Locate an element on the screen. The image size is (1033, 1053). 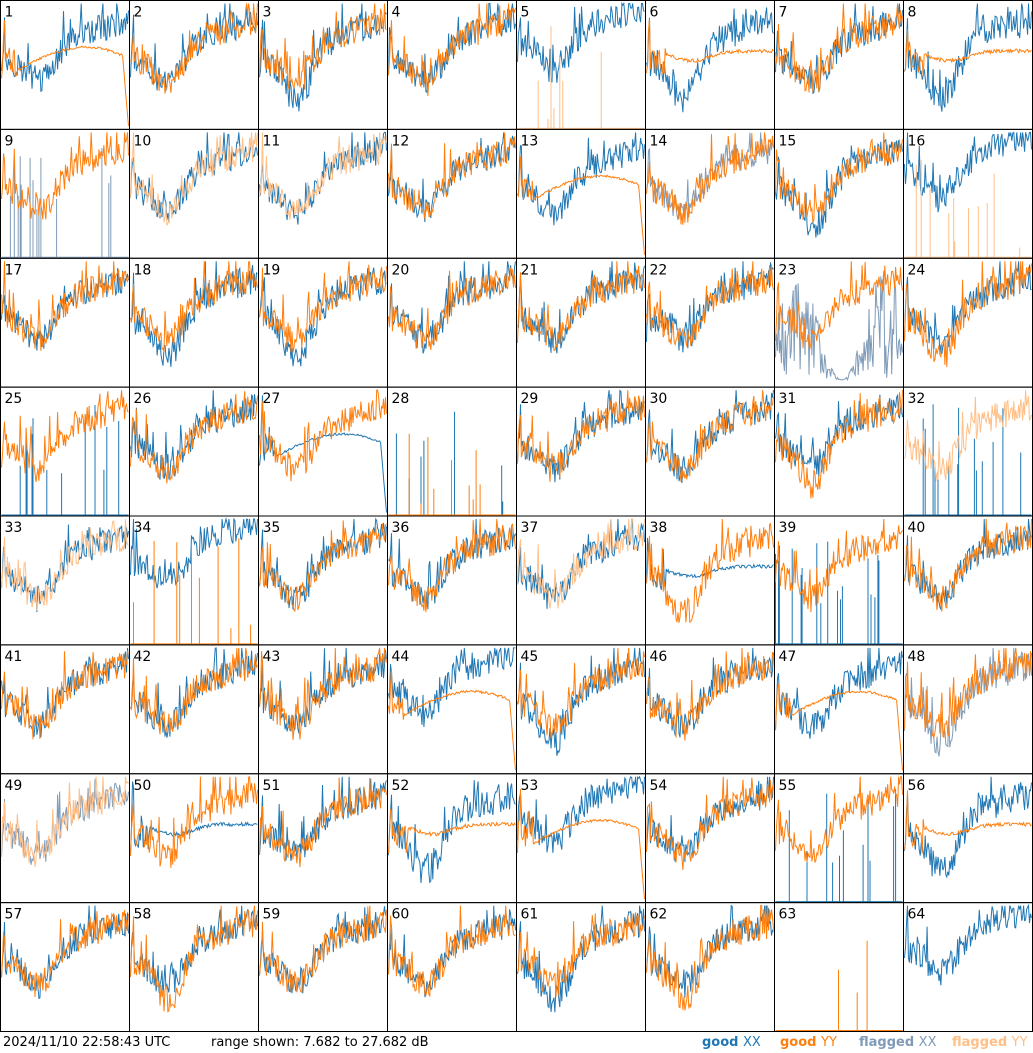
panel-16: 16 is located at coordinates (968, 193).